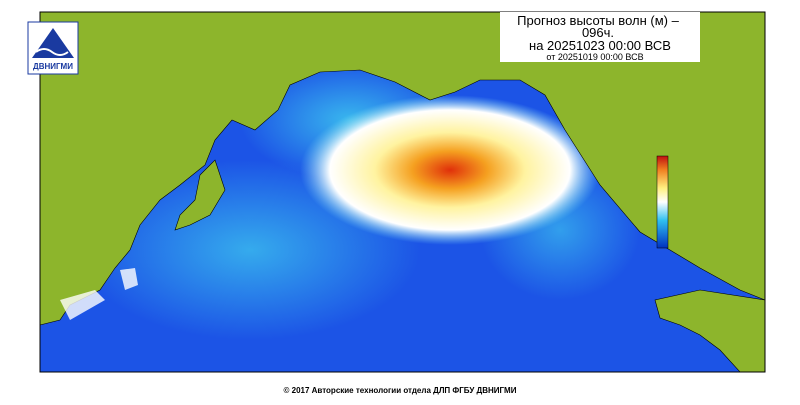 This screenshot has height=405, width=800. I want to click on title-line: Прогноз высоты волн (м) –, so click(598, 20).